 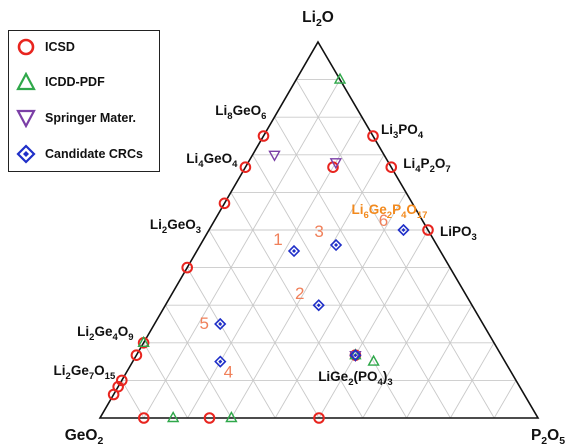 I want to click on legend-item-icdd: ICDD-PDF, so click(x=60, y=82).